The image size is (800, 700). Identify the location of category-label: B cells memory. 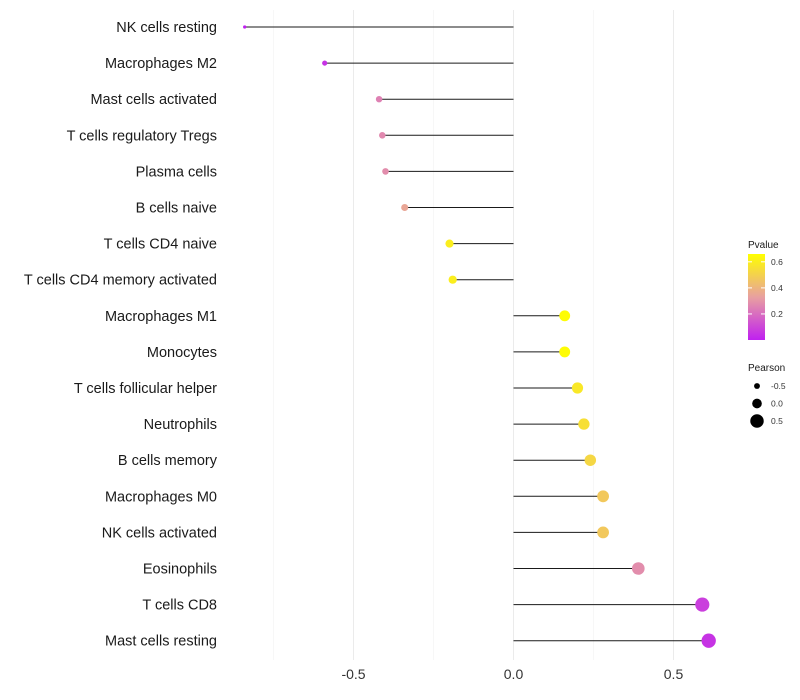
(168, 461).